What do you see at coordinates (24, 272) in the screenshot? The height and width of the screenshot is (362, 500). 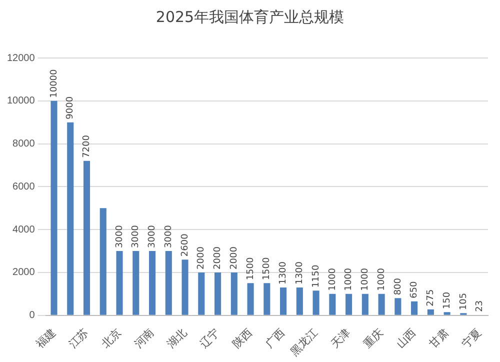 I see `y-tick-label: 2000` at bounding box center [24, 272].